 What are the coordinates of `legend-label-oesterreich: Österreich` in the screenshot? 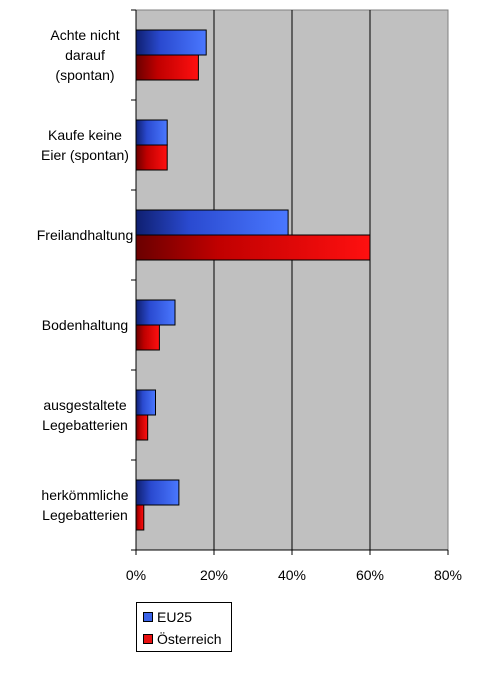 It's located at (189, 639).